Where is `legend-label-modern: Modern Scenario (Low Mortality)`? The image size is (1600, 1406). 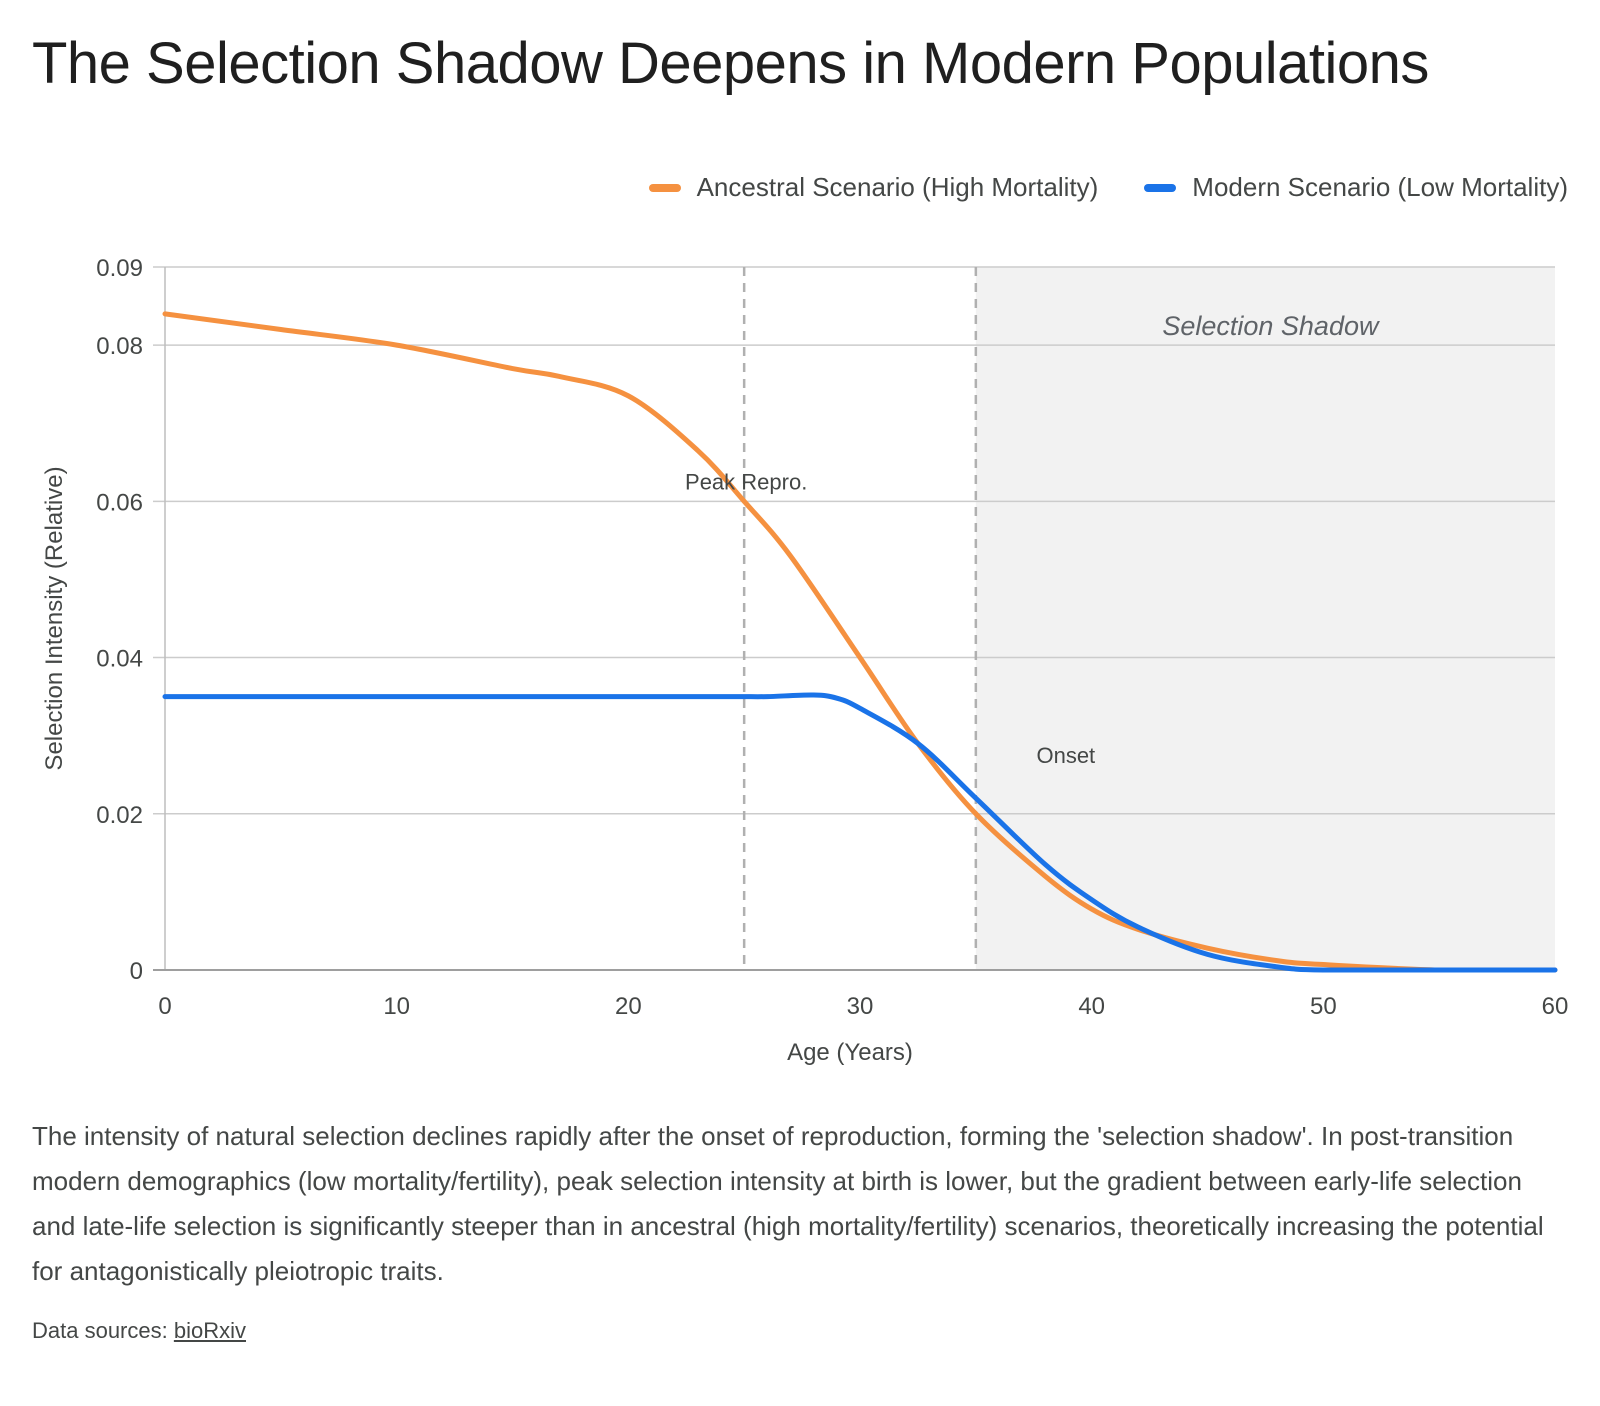
legend-label-modern: Modern Scenario (Low Mortality) is located at coordinates (1380, 187).